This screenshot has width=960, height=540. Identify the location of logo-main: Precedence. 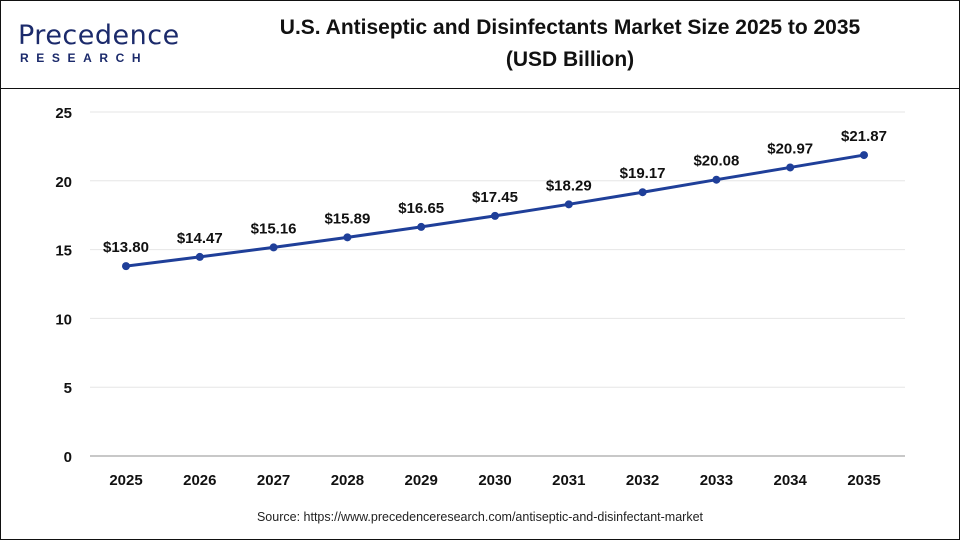
(99, 35).